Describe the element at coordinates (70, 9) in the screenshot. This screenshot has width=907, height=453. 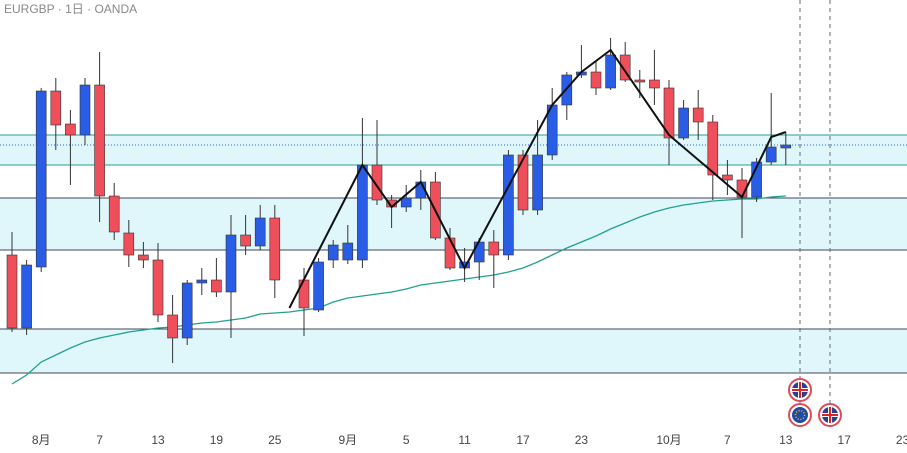
I see `chart-title: EURGBP · 1日 · OANDA` at that location.